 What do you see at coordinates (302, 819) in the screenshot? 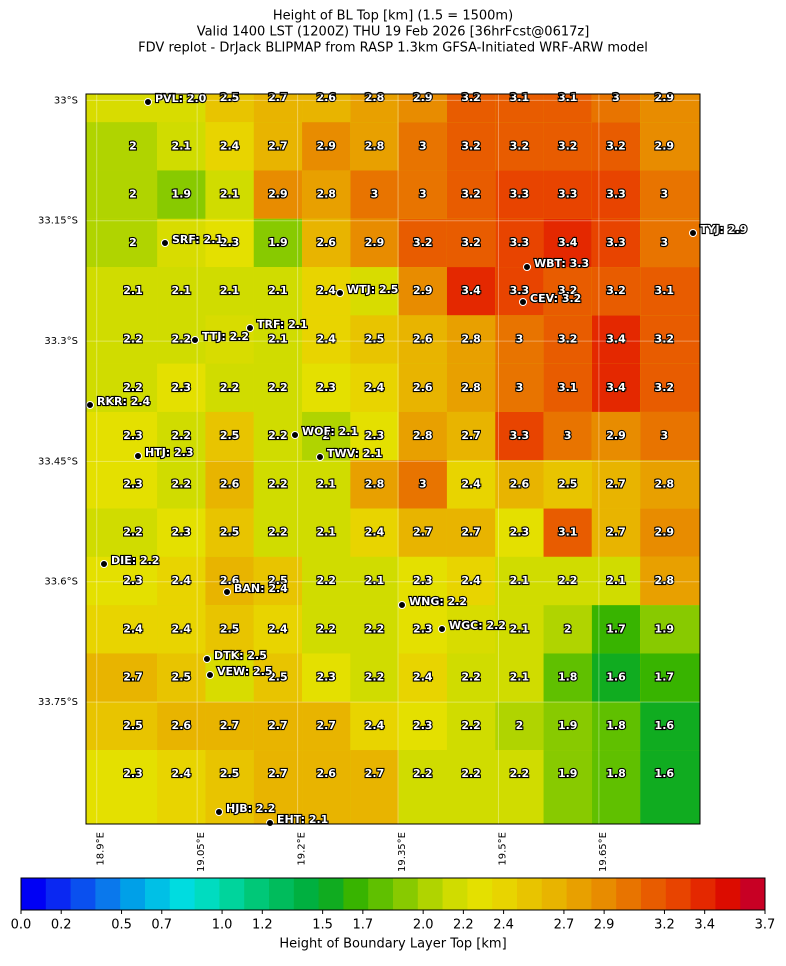
I see `station-label: EHT: 2.1` at bounding box center [302, 819].